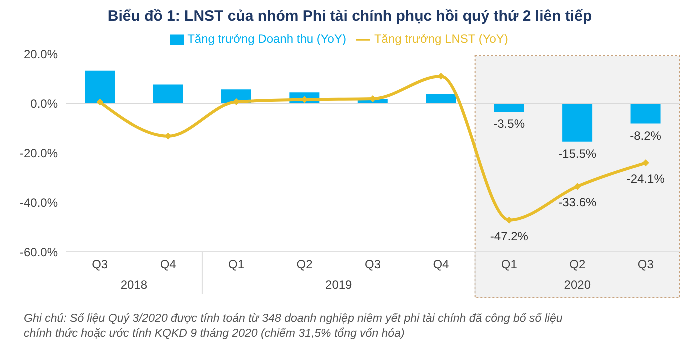 This screenshot has height=357, width=700. What do you see at coordinates (294, 327) in the screenshot?
I see `text: Ghi chú: Số liệu Quý 3/2020 được tính toán từ 348 doanh nghiệp niêm yết phi tài chính đã công bố số liệu chính thức hoặc ước tính KQKD 9 tháng 2020 (chiếm 31,5% tổng vốn hóa)` at bounding box center [294, 327].